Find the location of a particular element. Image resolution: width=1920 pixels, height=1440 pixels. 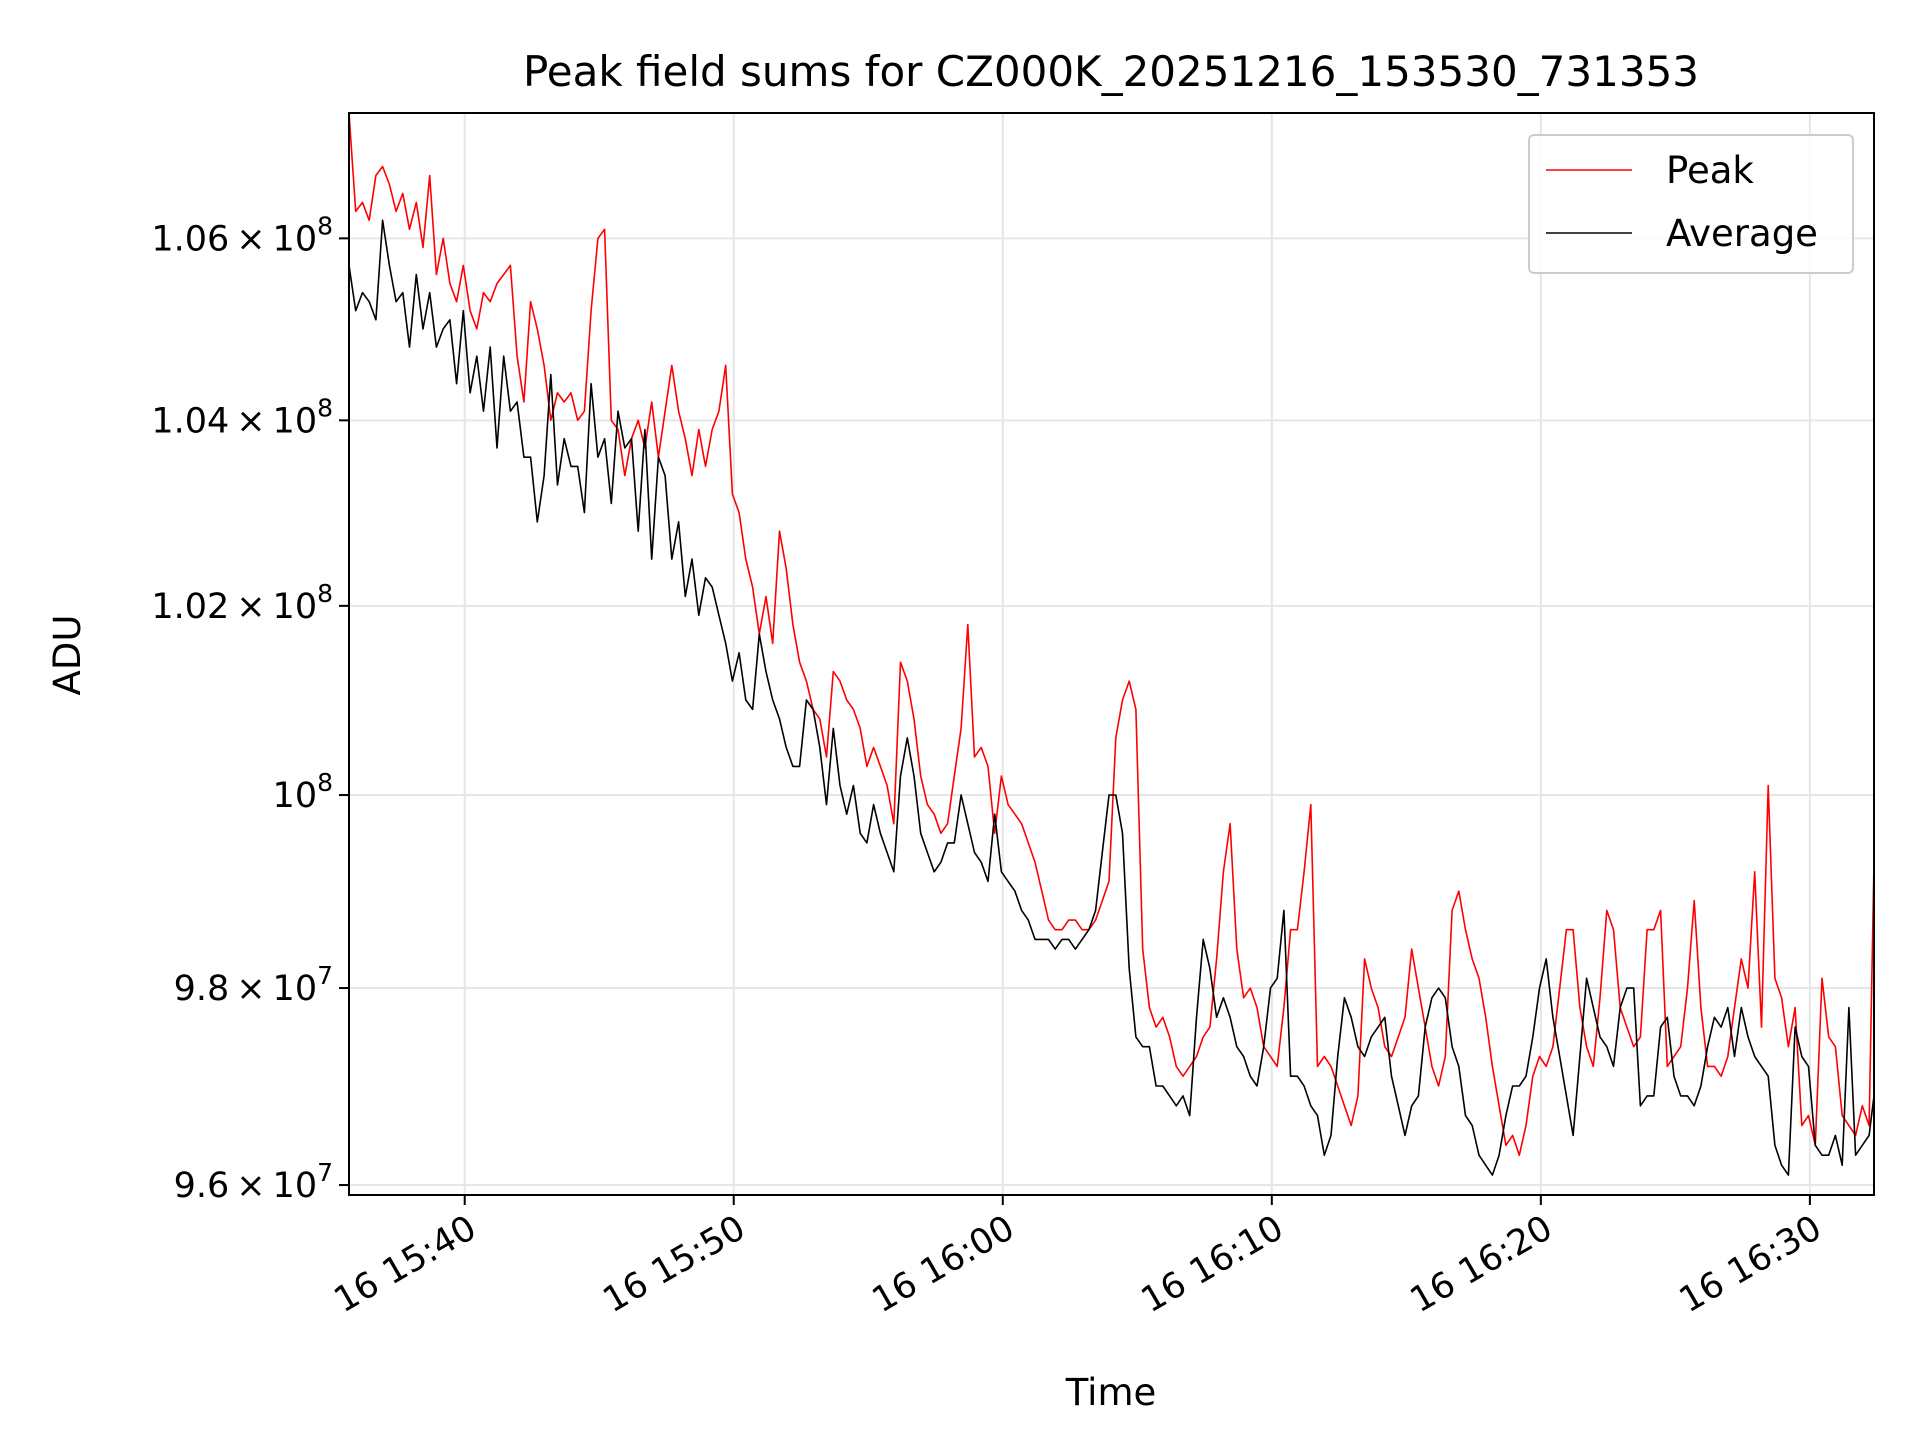

y-tick-mantissa: 1.04 × 10 is located at coordinates (234, 421).